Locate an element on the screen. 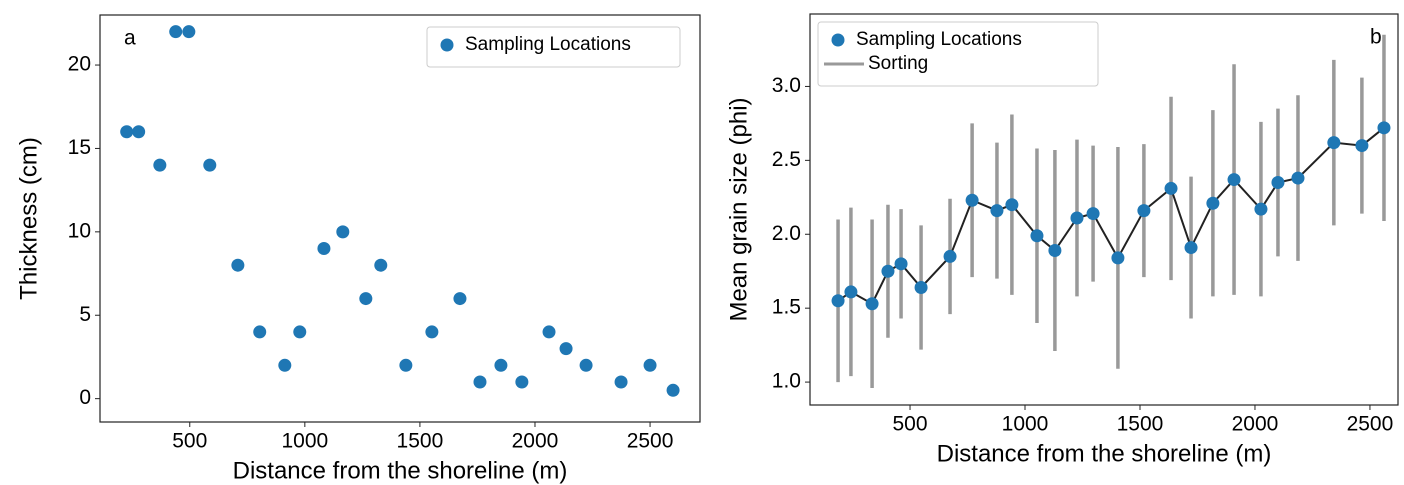 The width and height of the screenshot is (1404, 485). legend: Sampling Locations Sorting is located at coordinates (958, 54).